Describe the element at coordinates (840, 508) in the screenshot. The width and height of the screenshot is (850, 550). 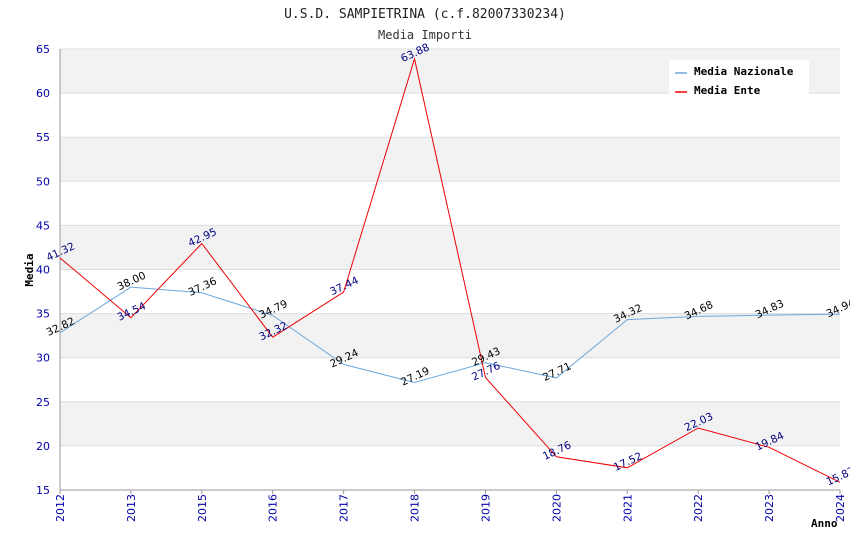
I see `x-tick-label: 2024` at that location.